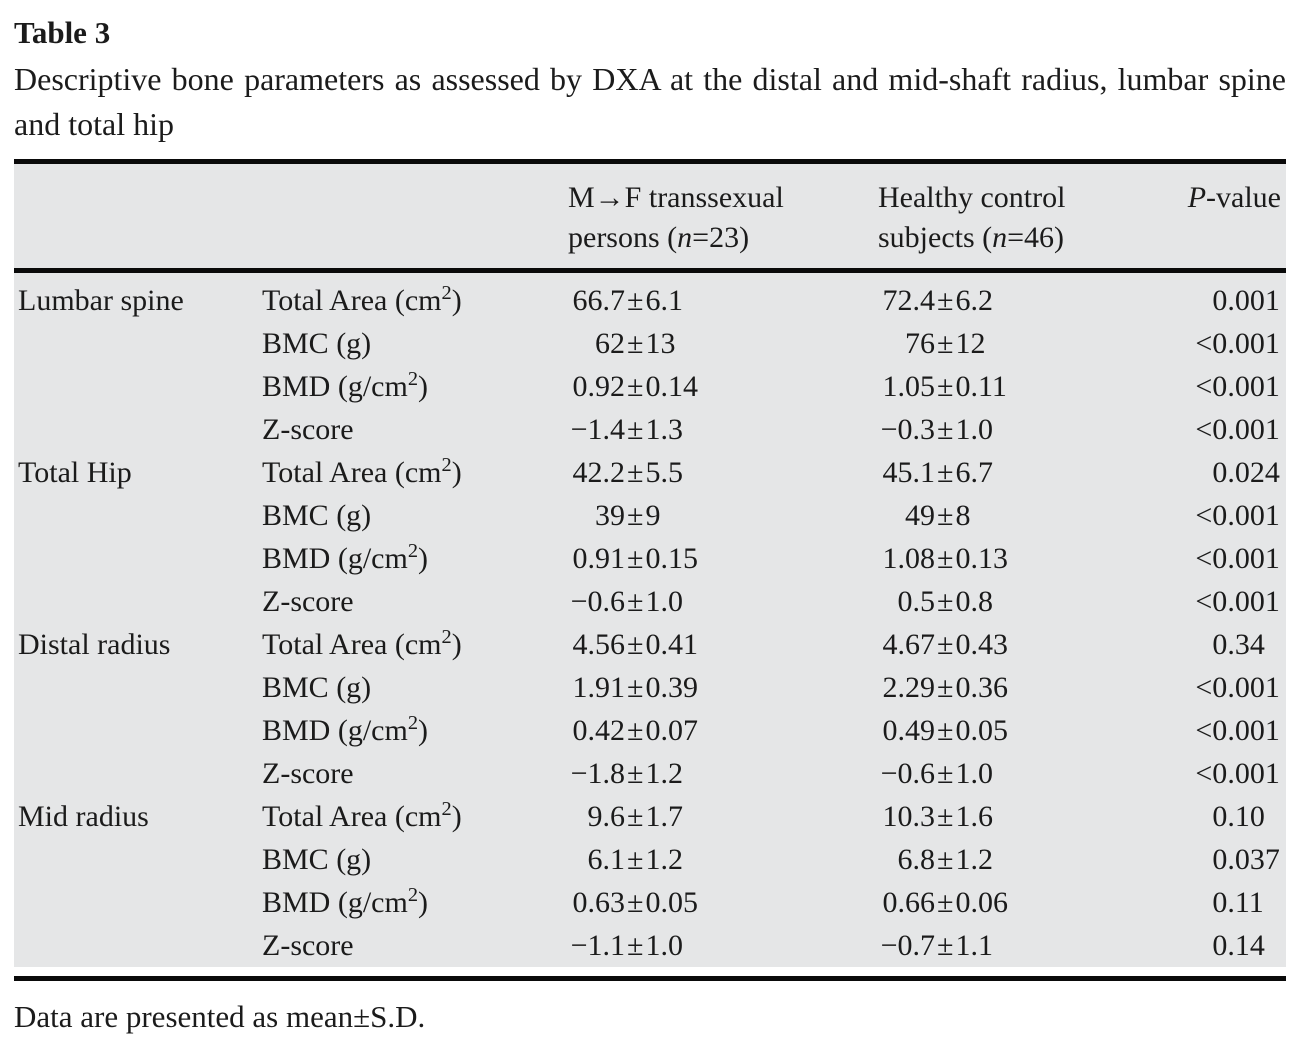 The height and width of the screenshot is (1038, 1304). I want to click on table-footnote: Data are presented as mean±S.D., so click(220, 1017).